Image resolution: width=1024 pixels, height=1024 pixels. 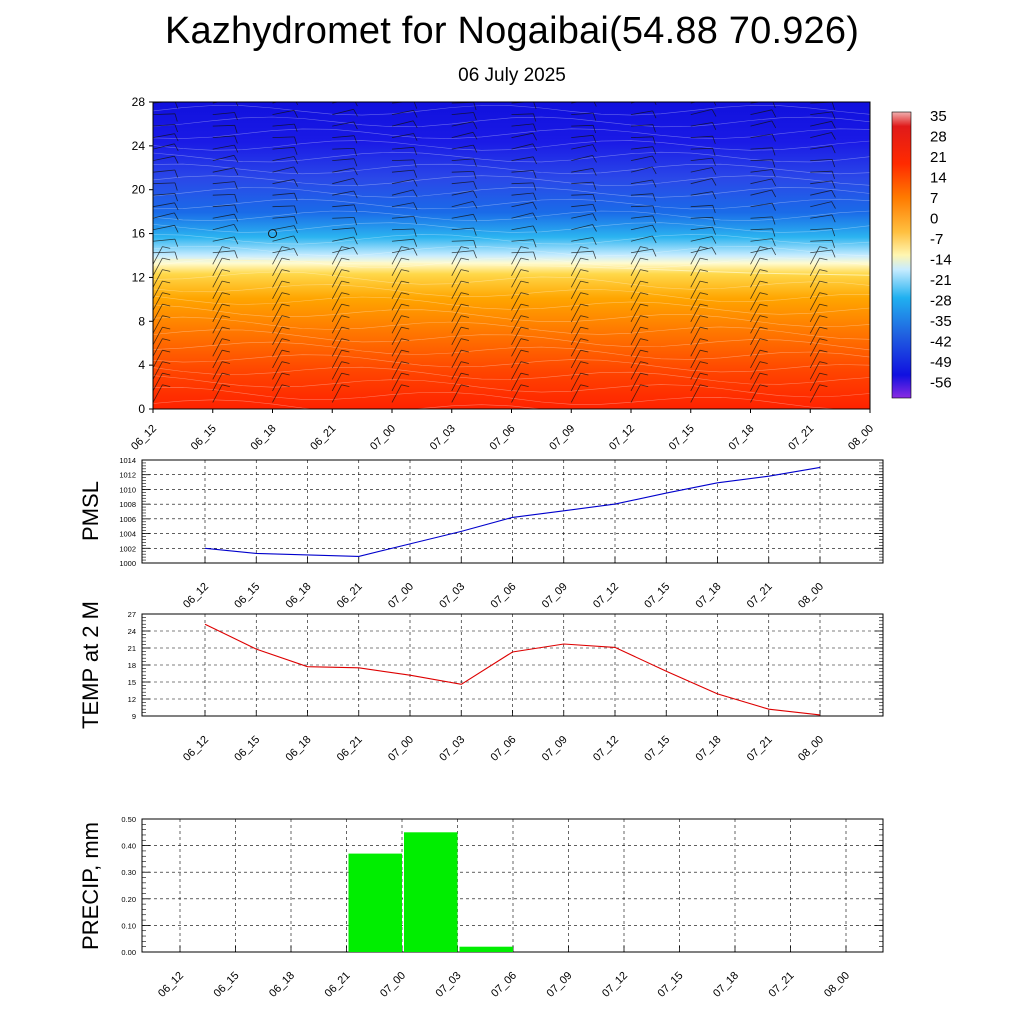 I want to click on freezing-level-line, so click(x=511, y=334).